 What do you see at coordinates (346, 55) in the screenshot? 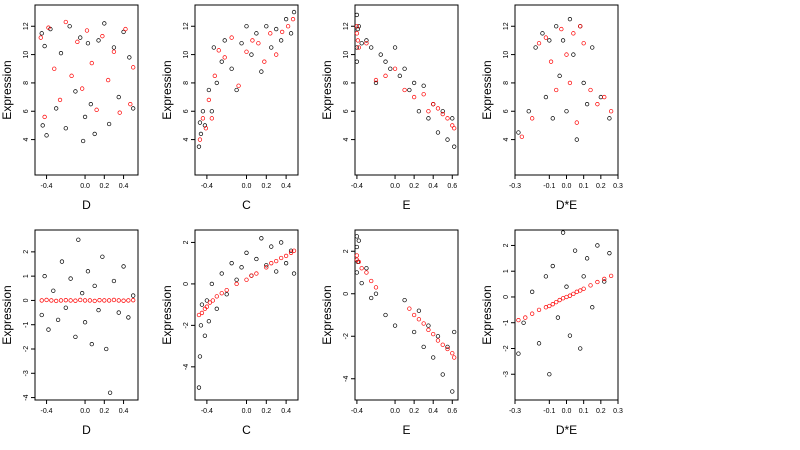
I see `y-tick-label: 10` at bounding box center [346, 55].